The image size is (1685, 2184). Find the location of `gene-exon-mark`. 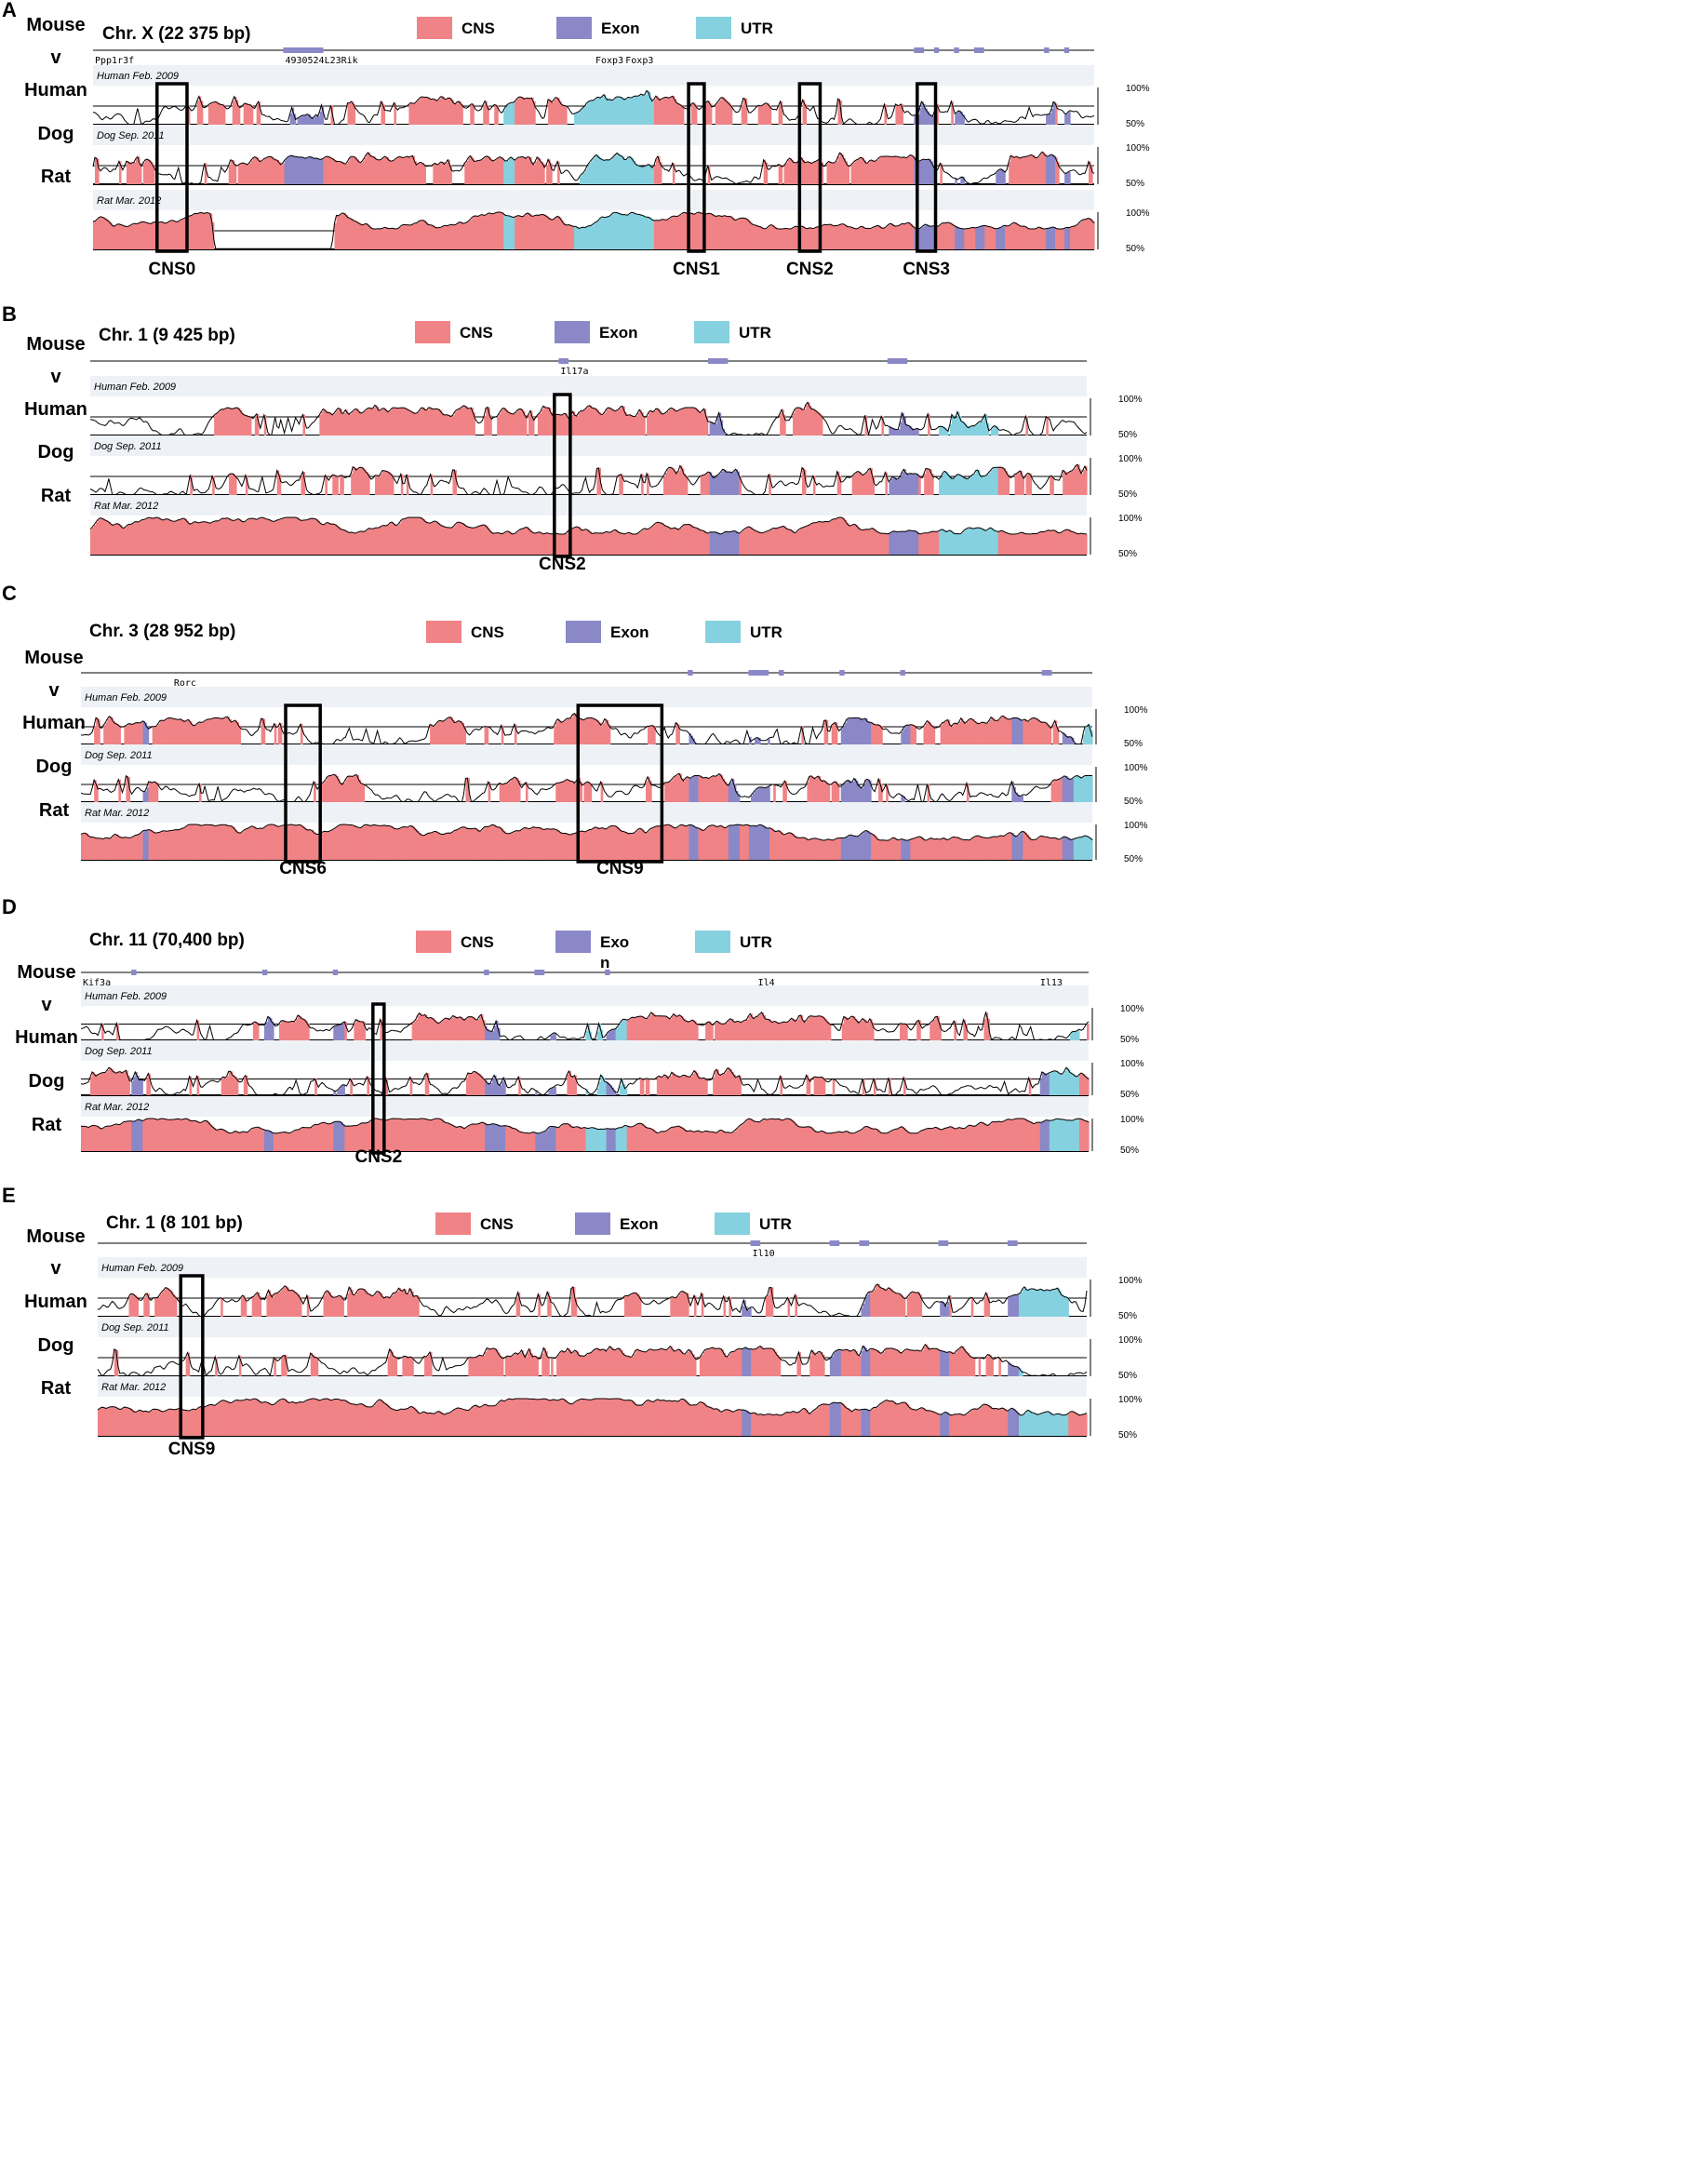

gene-exon-mark is located at coordinates (303, 50).